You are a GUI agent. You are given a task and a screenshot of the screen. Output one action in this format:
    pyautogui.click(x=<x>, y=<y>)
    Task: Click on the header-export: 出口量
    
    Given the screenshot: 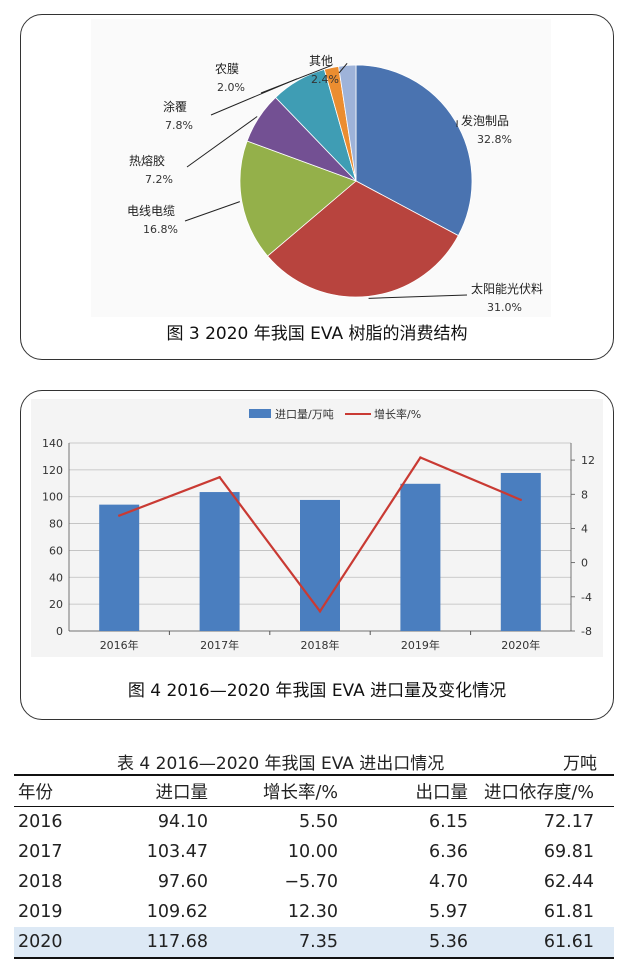 What is the action you would take?
    pyautogui.click(x=442, y=792)
    